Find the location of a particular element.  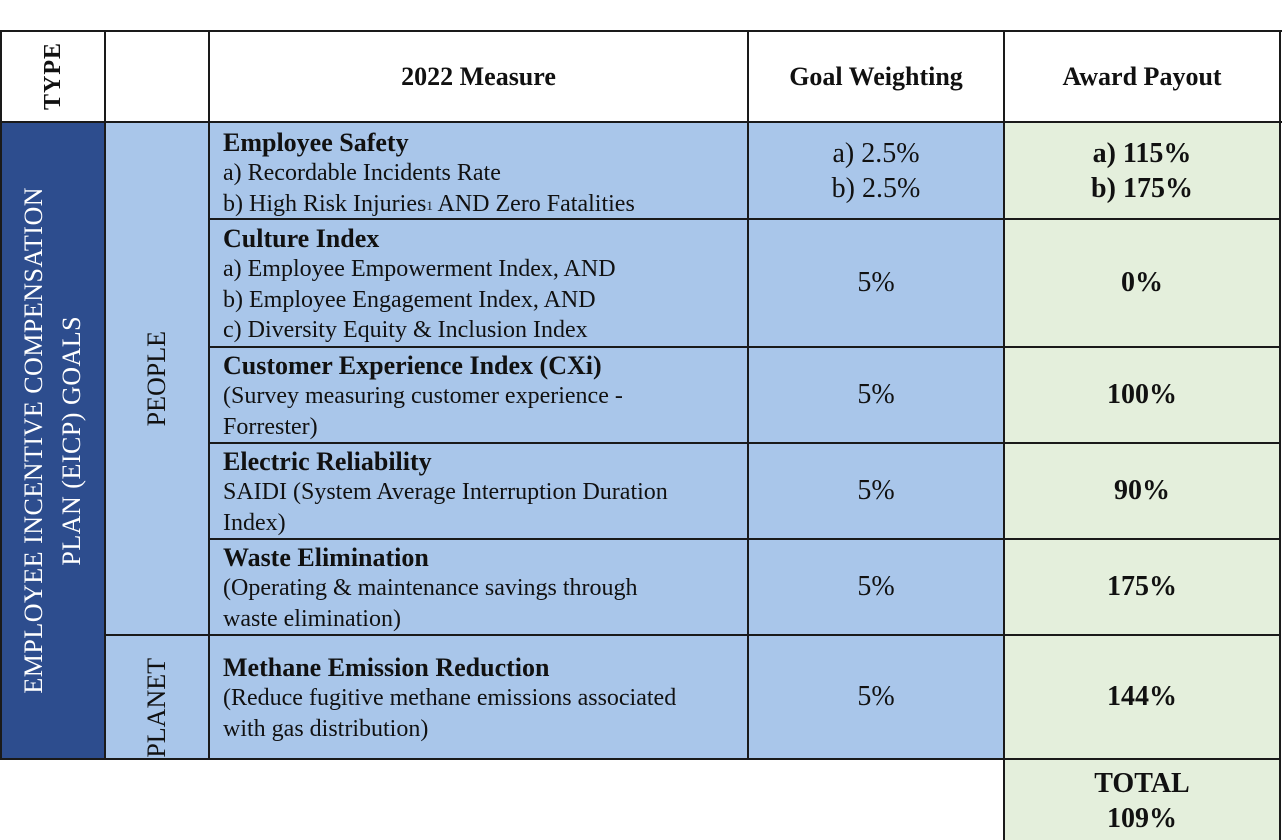

header-type-cell: TYPE is located at coordinates (53, 76).